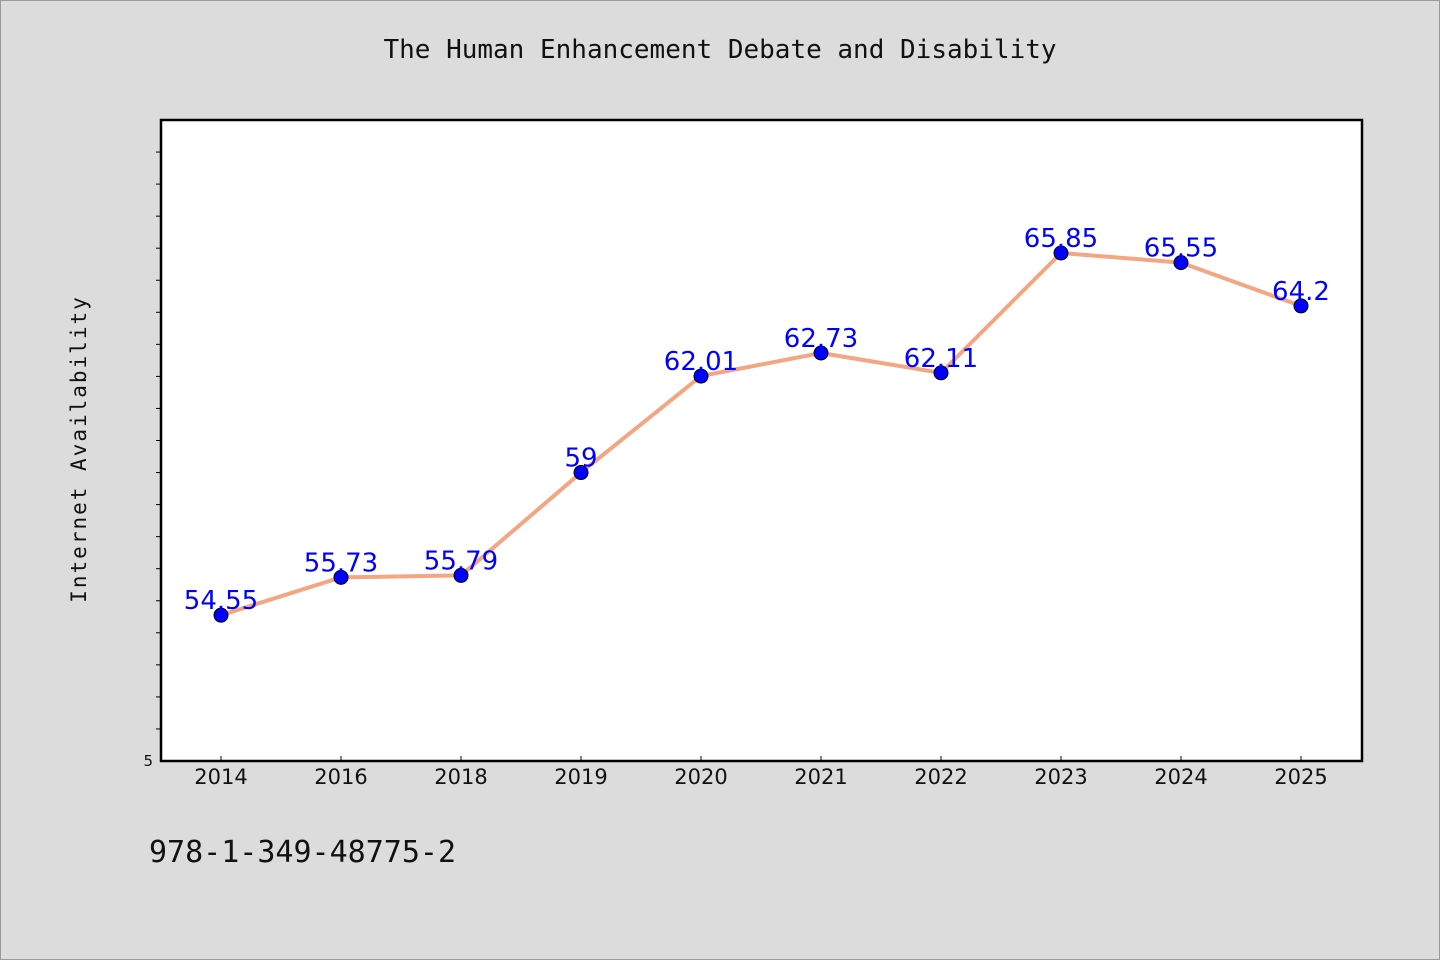 The width and height of the screenshot is (1440, 960). Describe the element at coordinates (940, 777) in the screenshot. I see `x-tick-label: 2022` at that location.